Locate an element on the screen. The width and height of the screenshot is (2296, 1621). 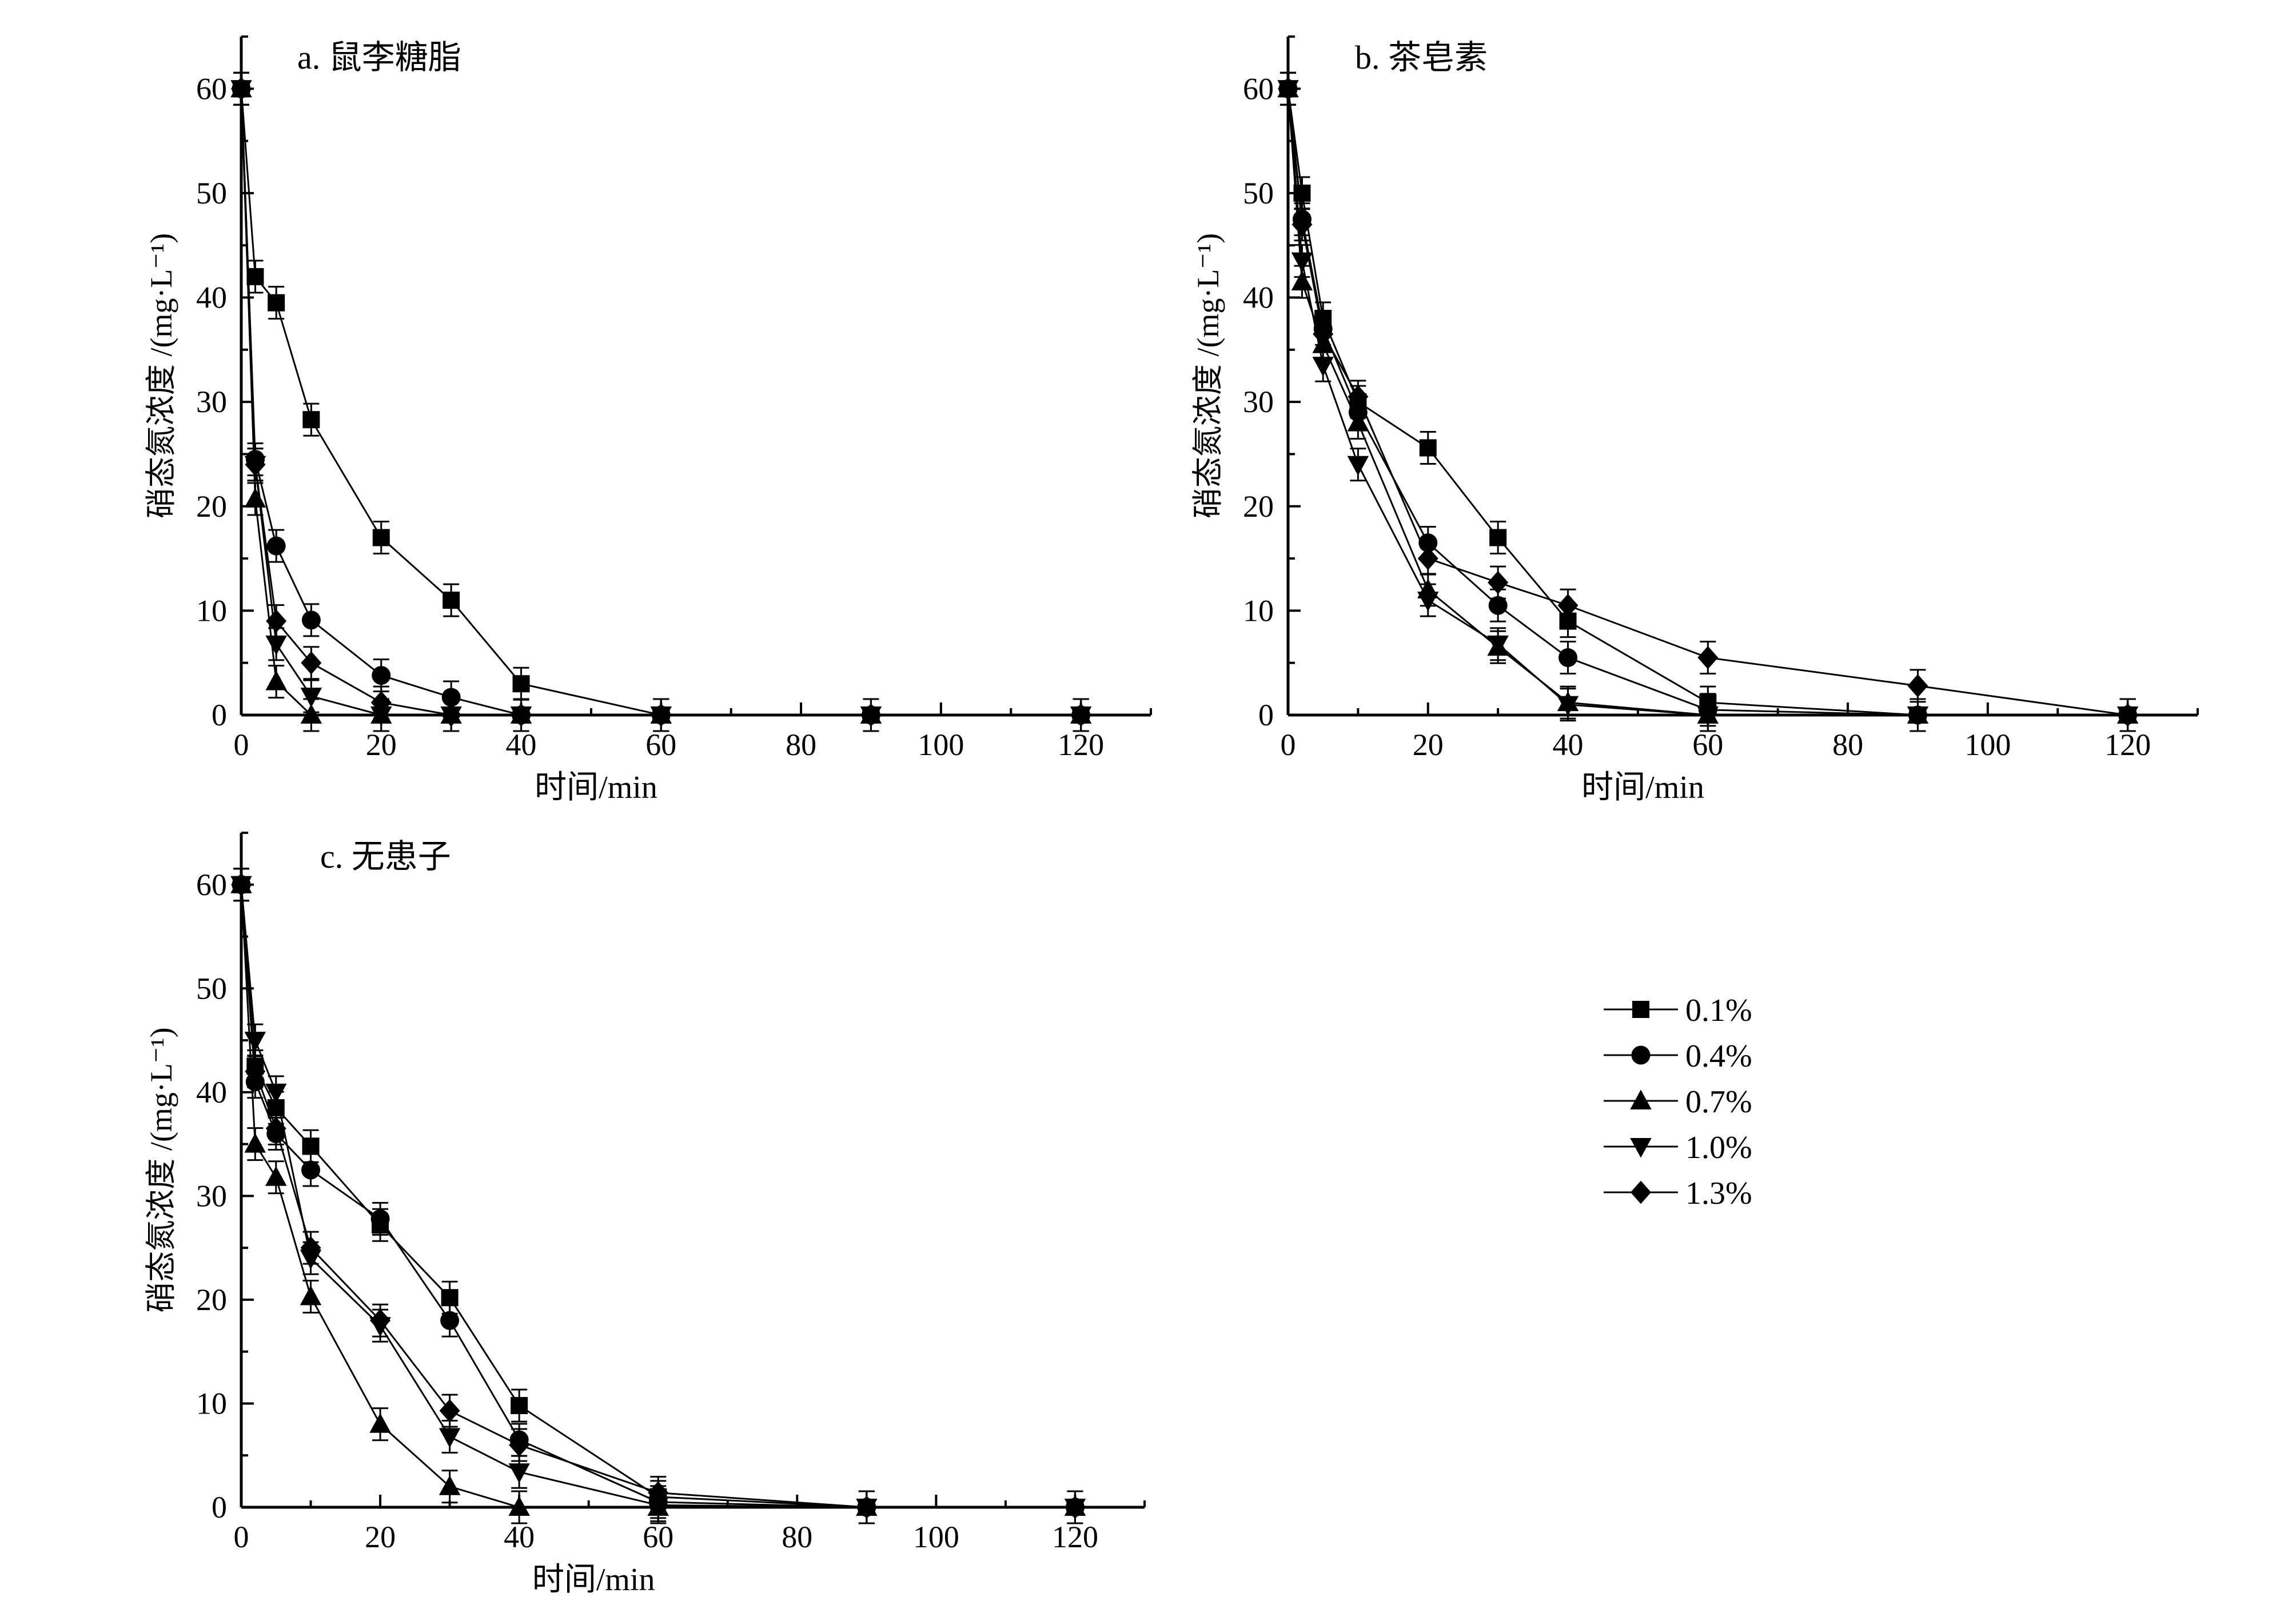
legend-marker-square-icon is located at coordinates (1641, 1010).